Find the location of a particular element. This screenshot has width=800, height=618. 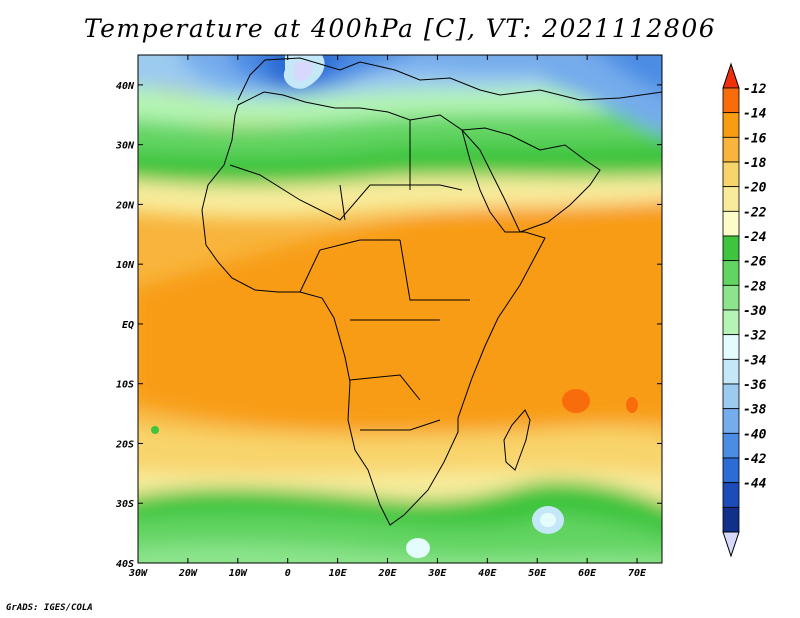

lat-tick-label: 20S is located at coordinates (124, 444).